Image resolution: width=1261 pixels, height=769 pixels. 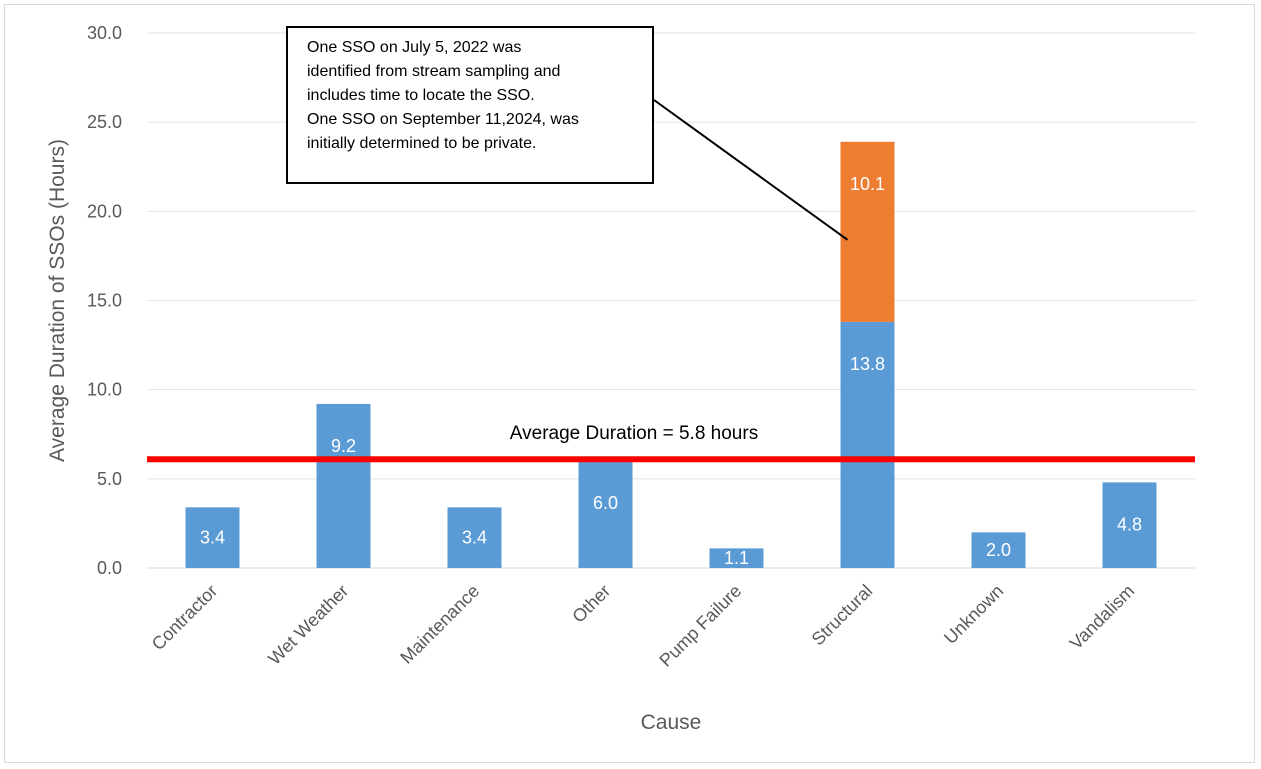 I want to click on x-tick-label: Pump Failure, so click(x=700, y=626).